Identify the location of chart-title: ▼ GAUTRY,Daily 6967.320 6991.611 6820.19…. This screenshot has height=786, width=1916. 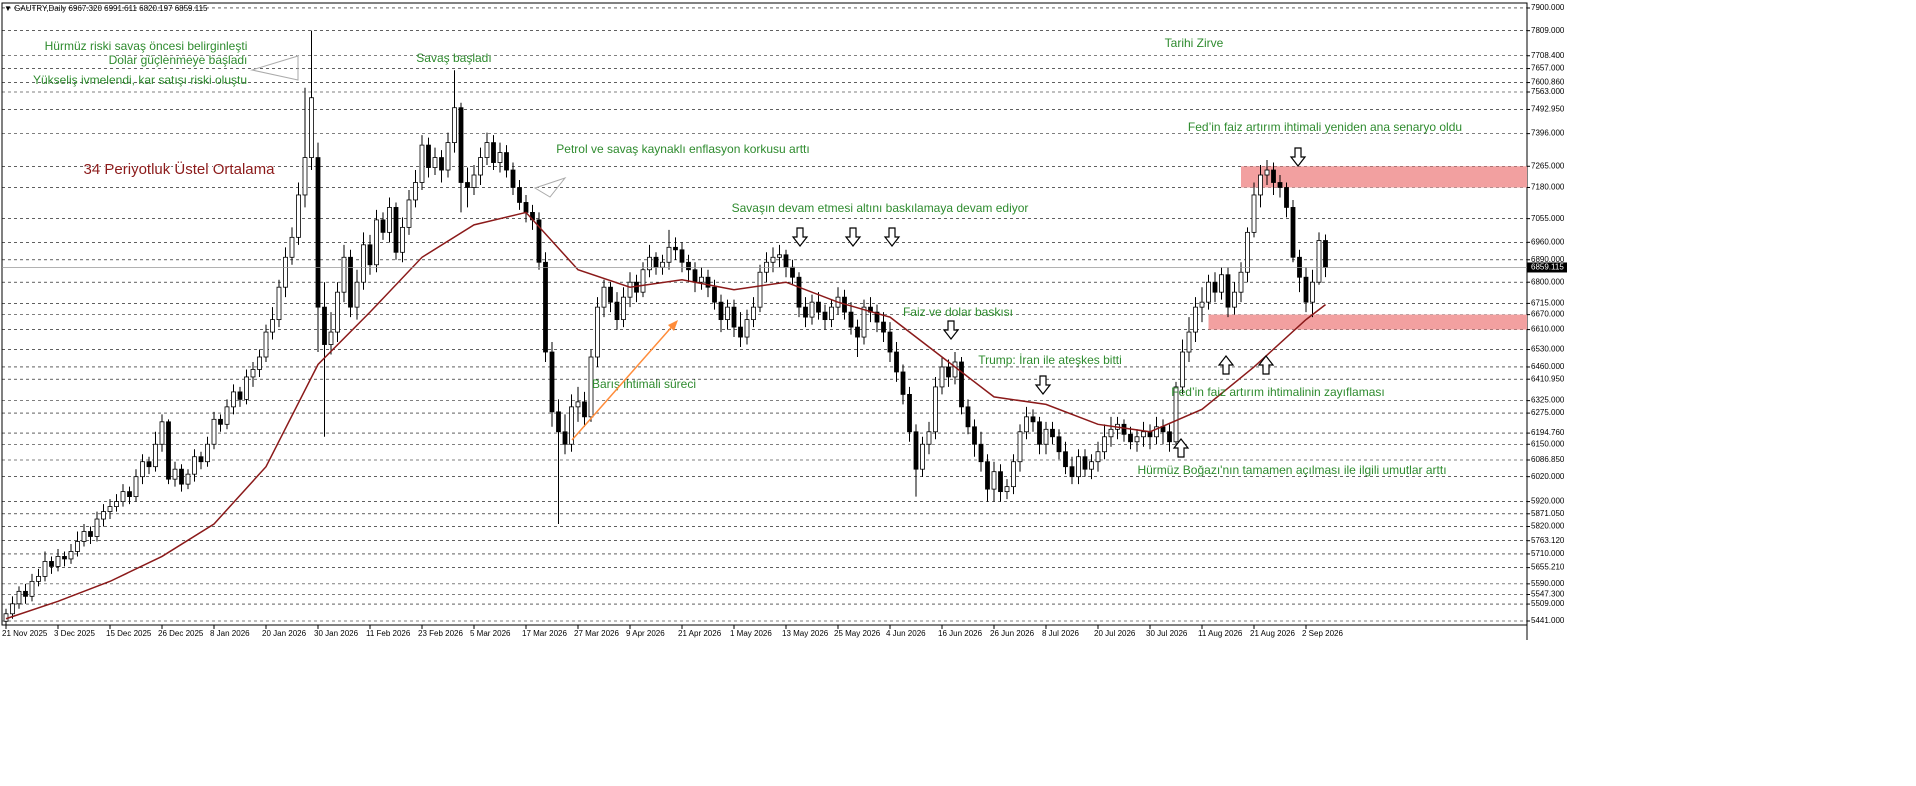
(106, 8).